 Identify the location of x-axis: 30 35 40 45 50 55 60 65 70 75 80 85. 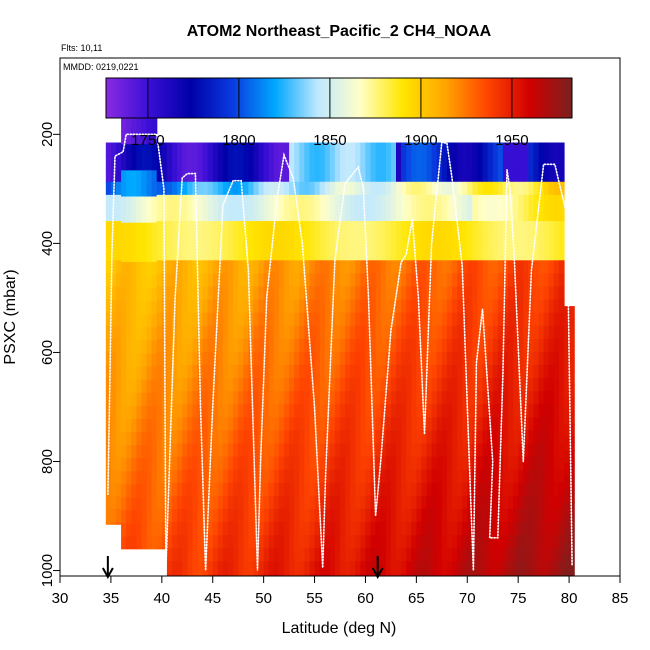
(340, 591).